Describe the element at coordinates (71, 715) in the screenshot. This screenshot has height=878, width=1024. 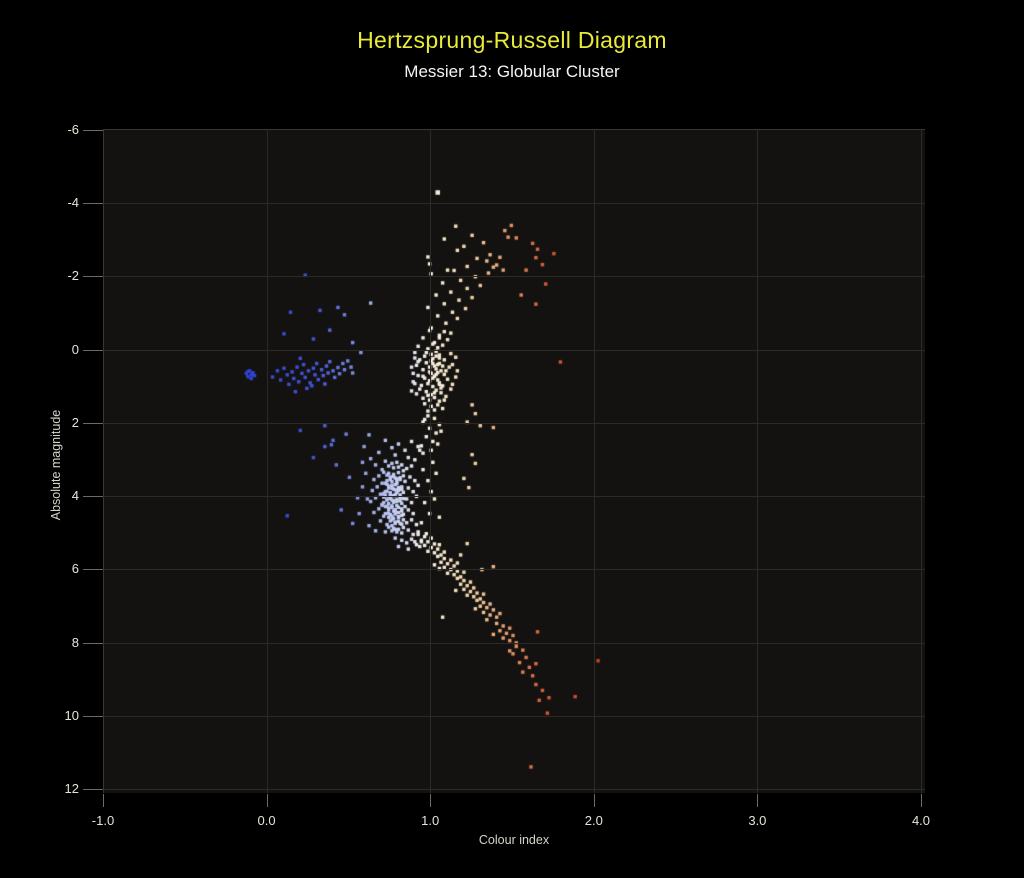
I see `y-tick-label: 10` at that location.